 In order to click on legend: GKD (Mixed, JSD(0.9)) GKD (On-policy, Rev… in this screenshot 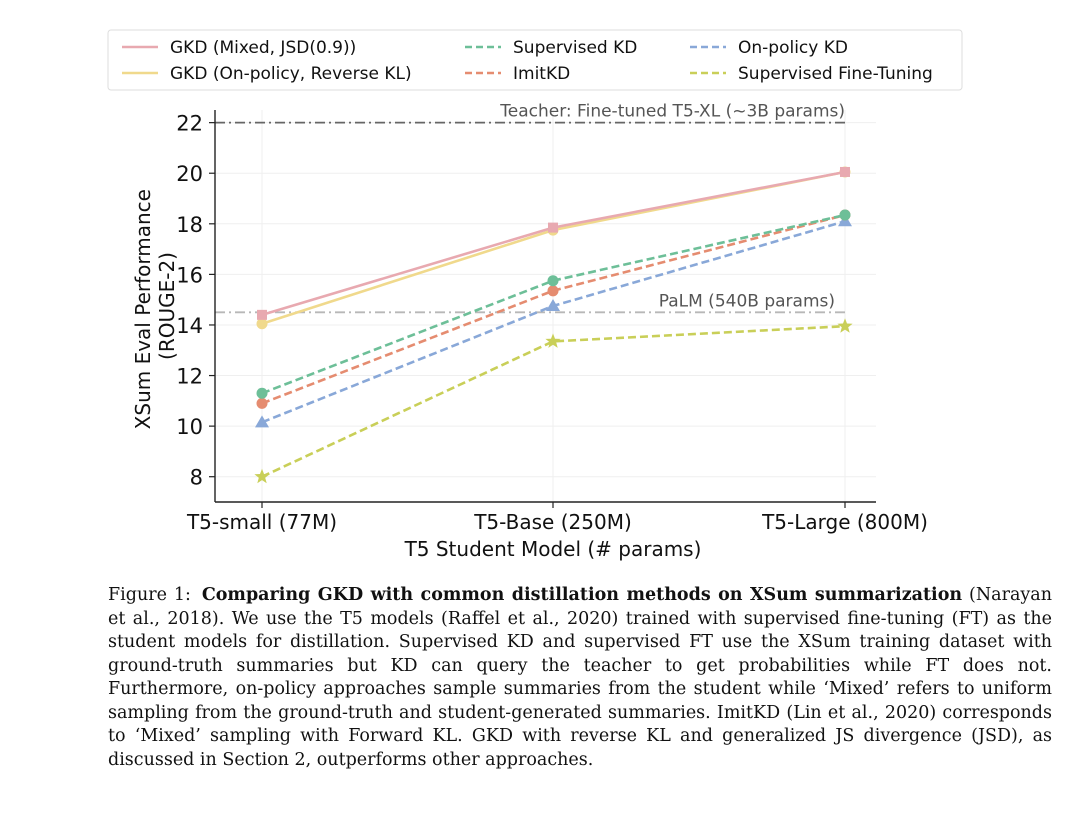, I will do `click(535, 60)`.